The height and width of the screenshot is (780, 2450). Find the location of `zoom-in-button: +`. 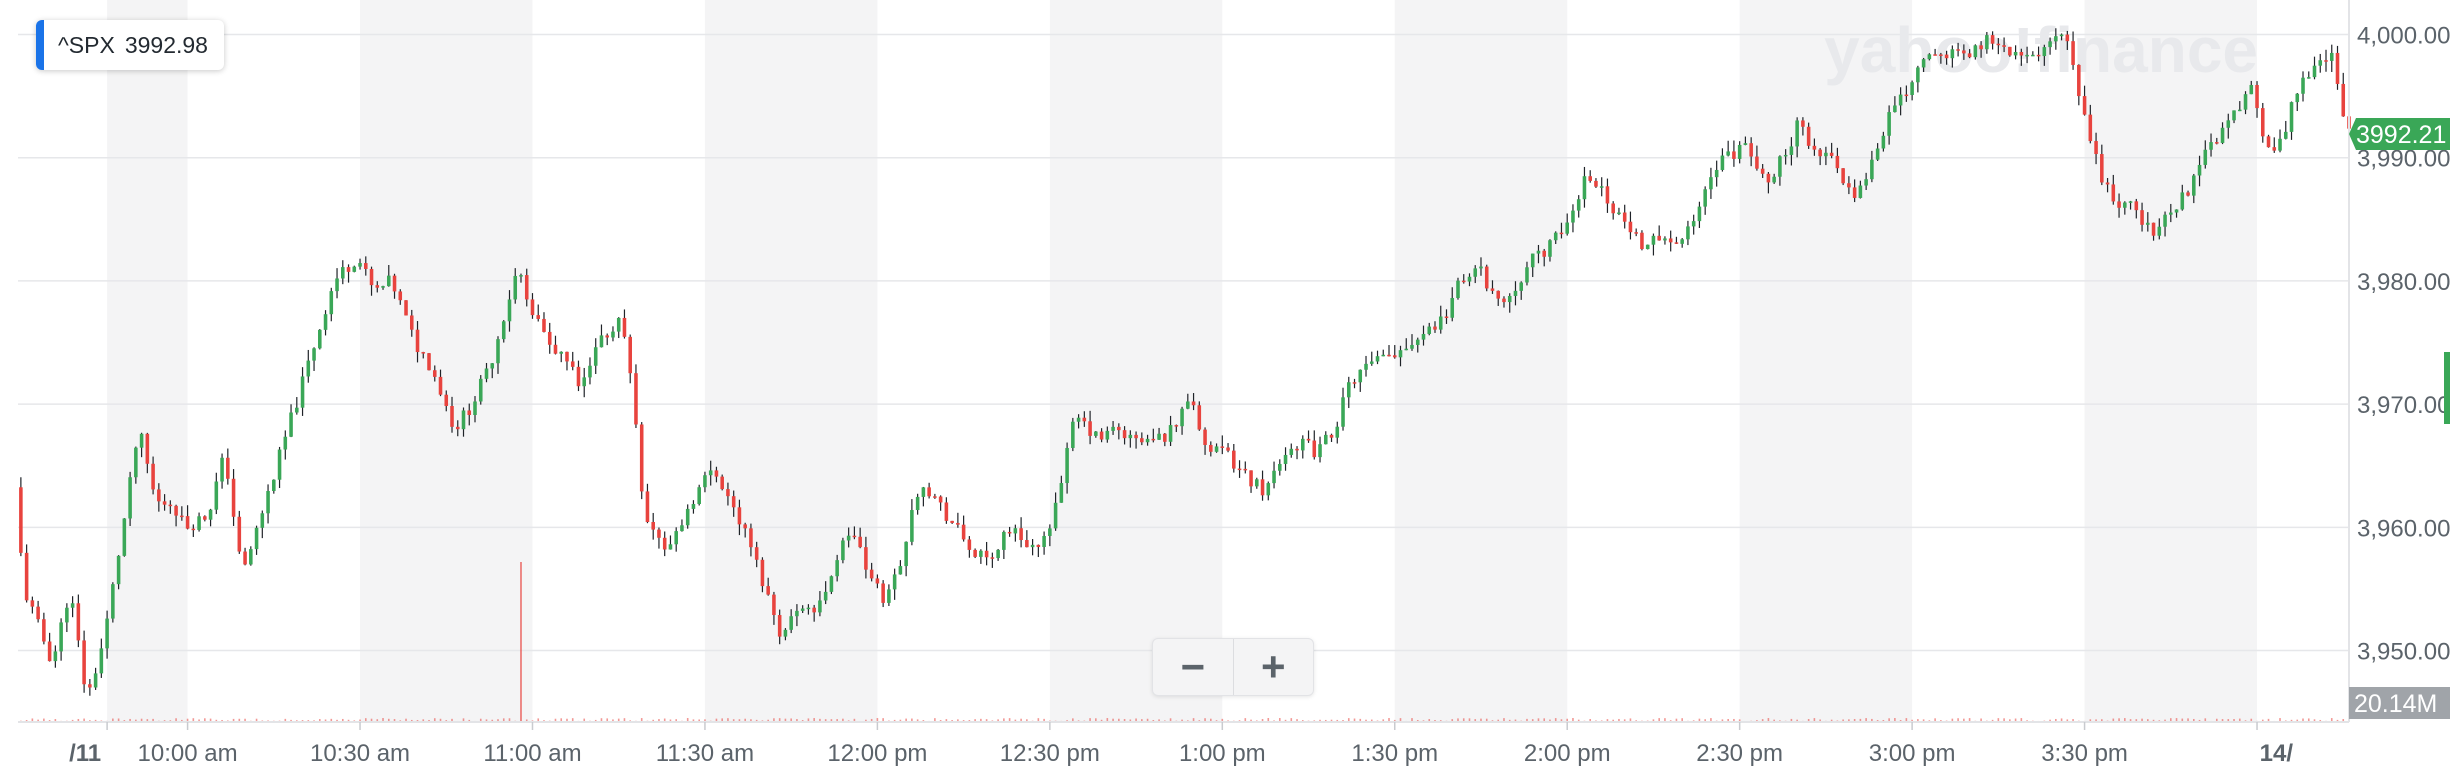

zoom-in-button: + is located at coordinates (1273, 667).